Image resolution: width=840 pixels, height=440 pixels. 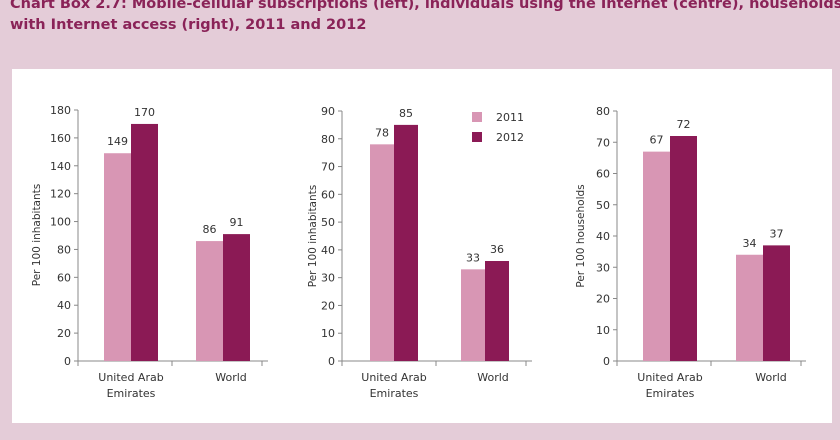 What do you see at coordinates (657, 140) in the screenshot?
I see `data-label: 67` at bounding box center [657, 140].